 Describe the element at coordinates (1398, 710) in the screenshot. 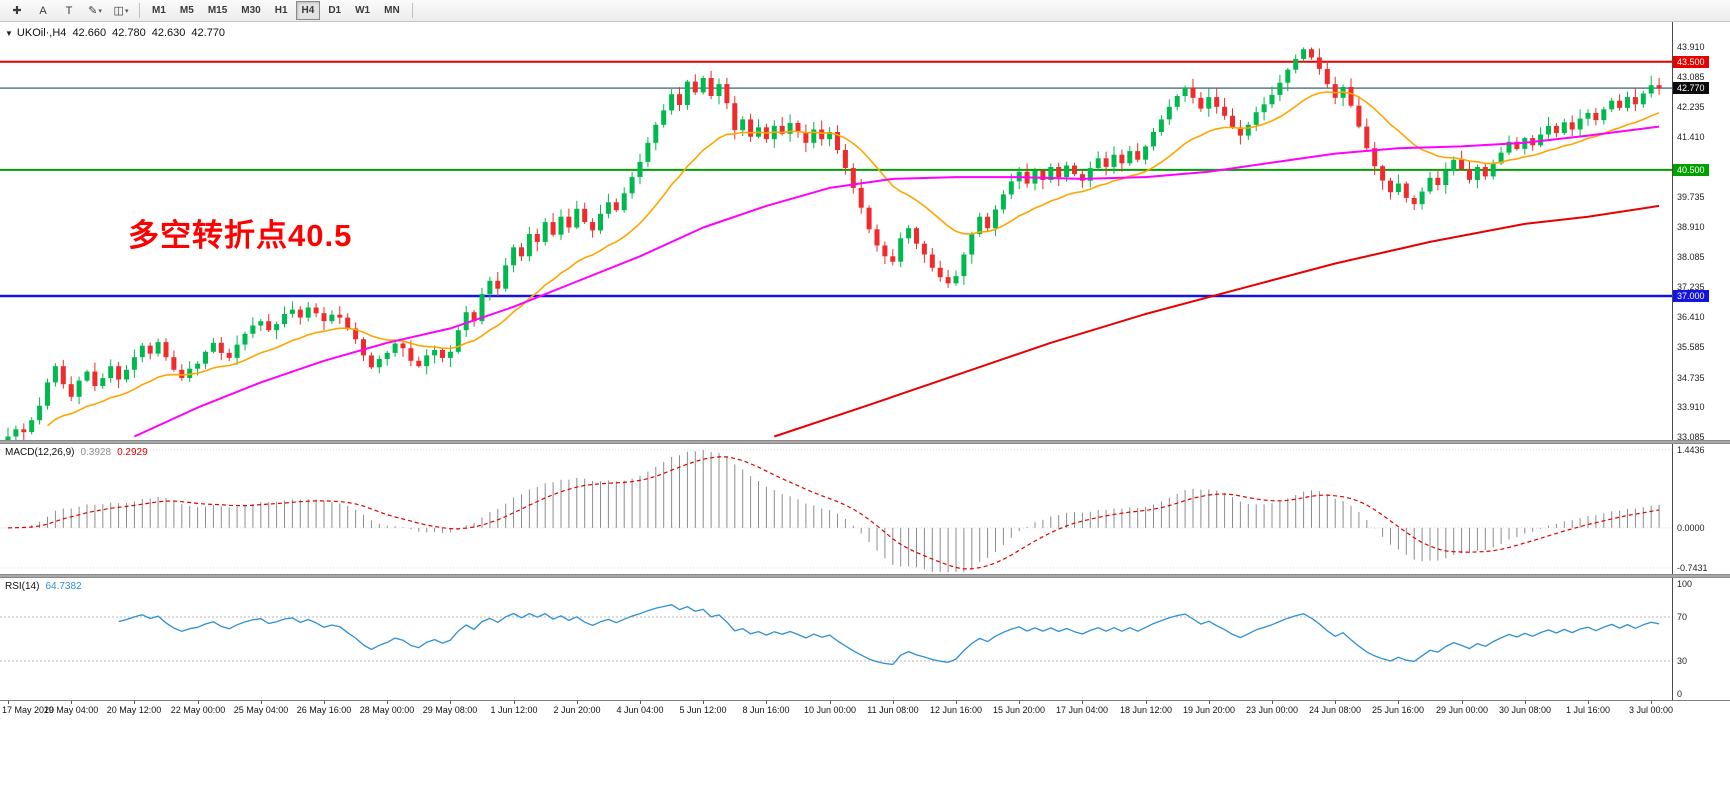

I see `time-axis-label: 25 Jun 16:00` at that location.